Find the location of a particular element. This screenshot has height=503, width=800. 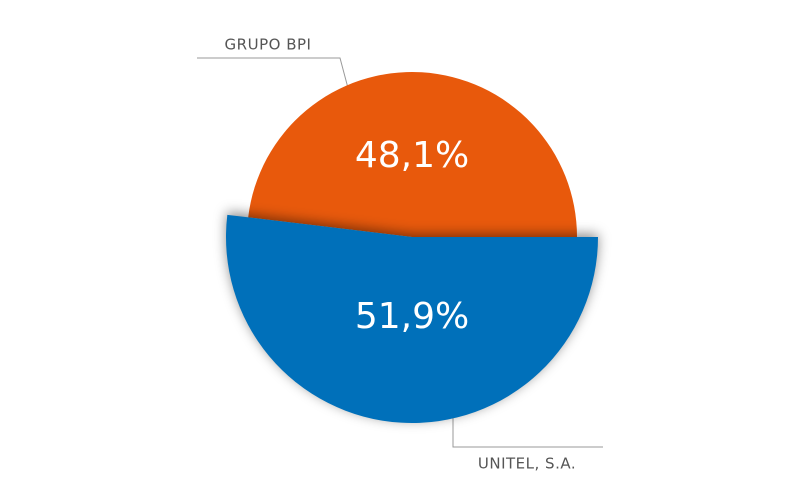

category-label: UNITEL, S.A. is located at coordinates (527, 464).